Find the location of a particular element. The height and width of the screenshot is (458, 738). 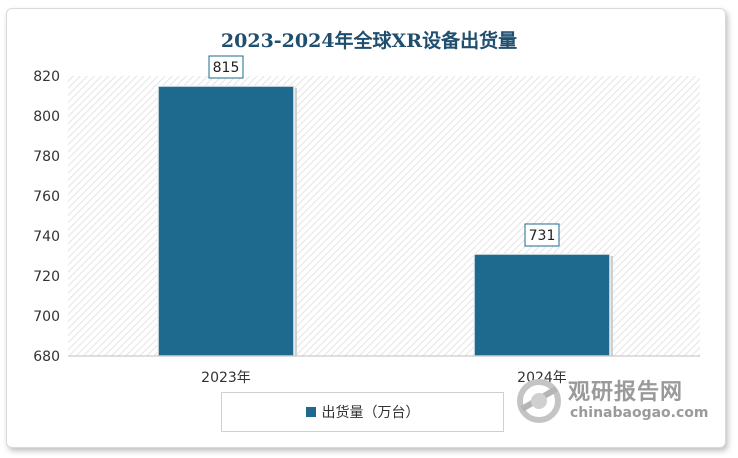

data-label: 815 is located at coordinates (226, 68).